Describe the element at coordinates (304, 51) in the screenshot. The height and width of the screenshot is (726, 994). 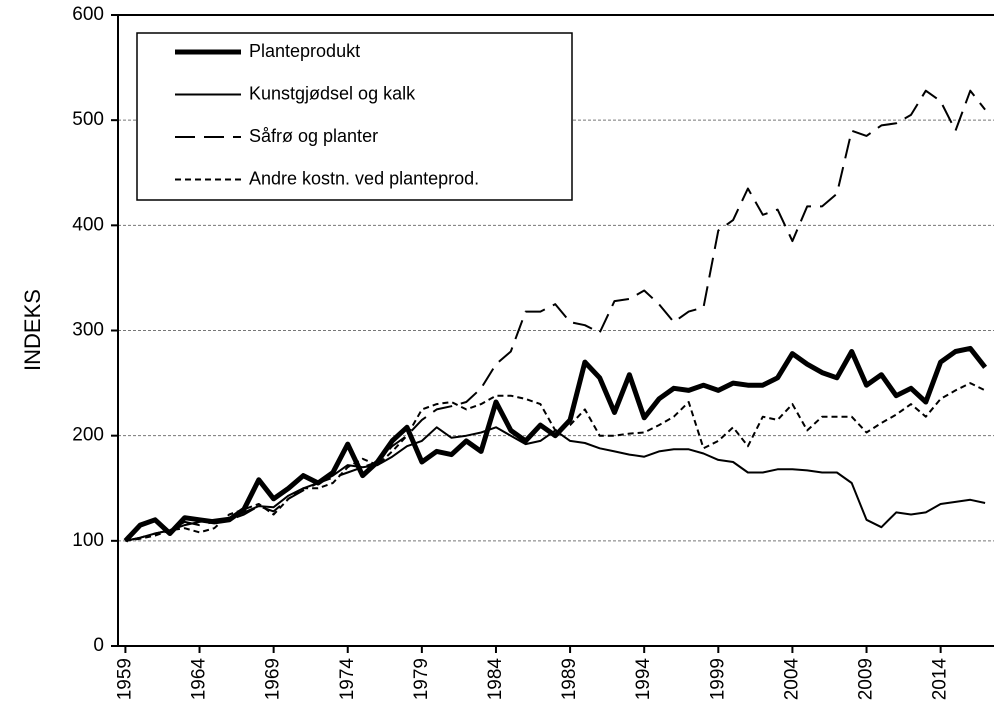
I see `legend-label: Planteprodukt` at that location.